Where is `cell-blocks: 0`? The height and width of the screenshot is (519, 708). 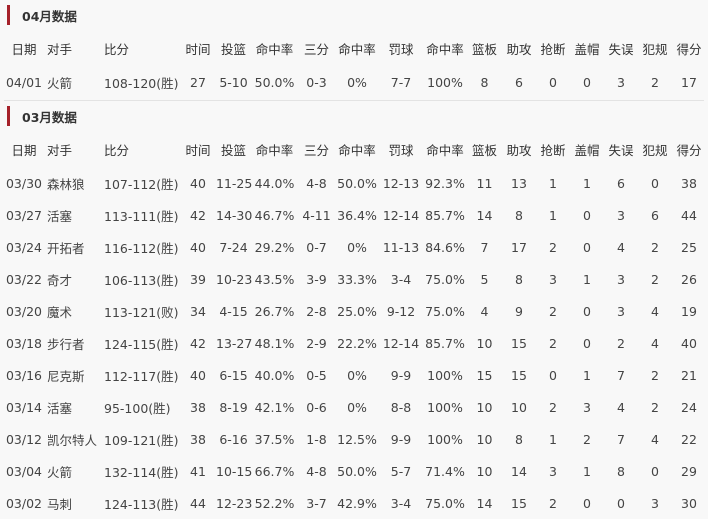
cell-blocks: 0 is located at coordinates (587, 311).